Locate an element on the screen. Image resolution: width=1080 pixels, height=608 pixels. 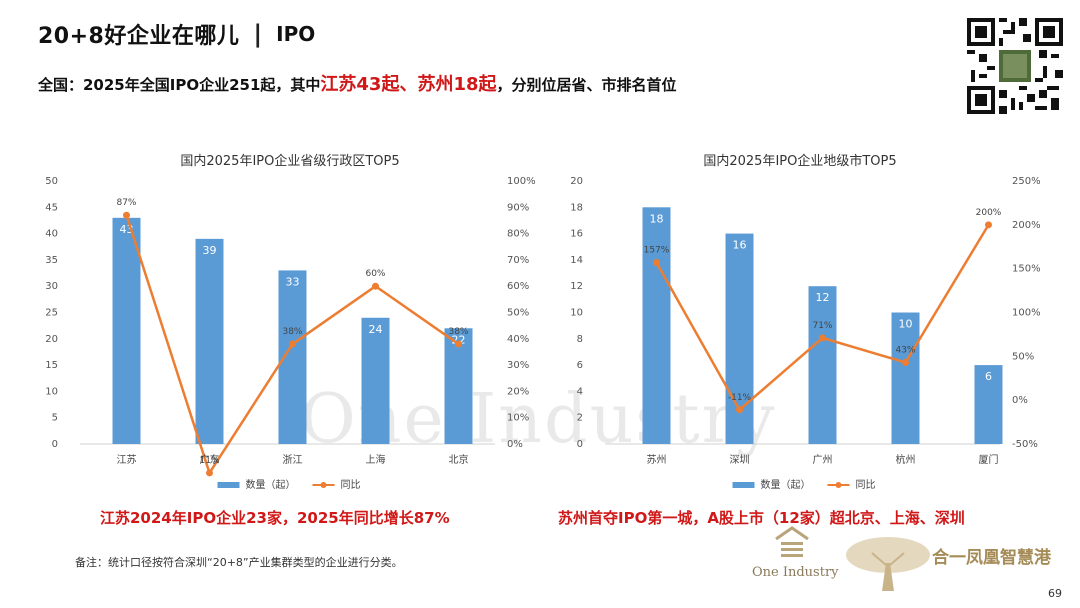
yoy-label: 87% is located at coordinates (126, 203).